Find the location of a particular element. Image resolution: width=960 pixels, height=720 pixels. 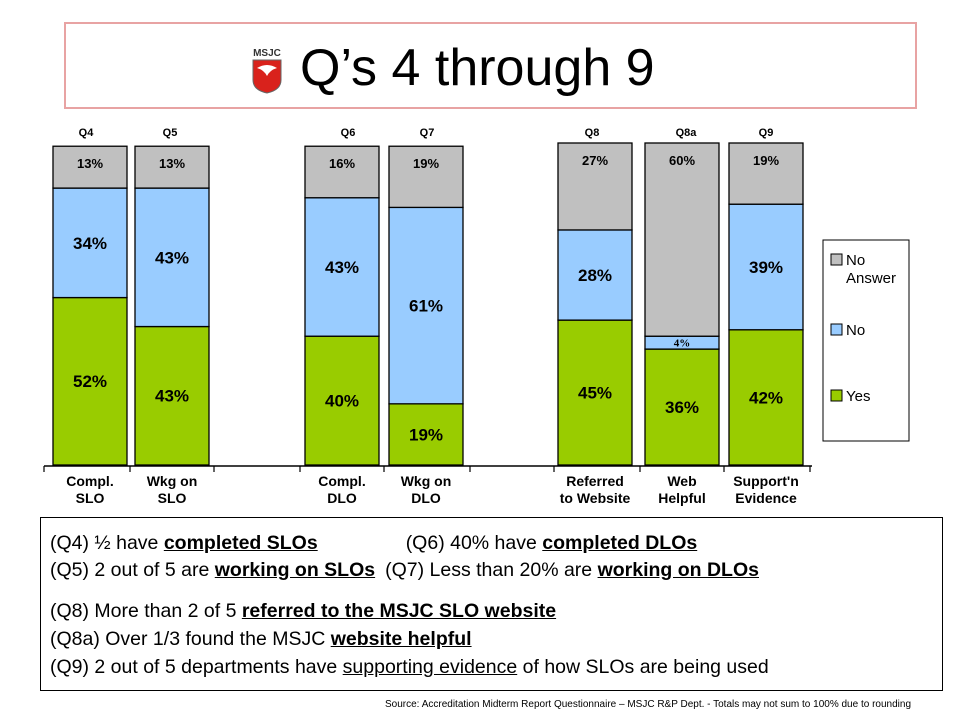

data-label-no-answer-1: 13% is located at coordinates (172, 163).